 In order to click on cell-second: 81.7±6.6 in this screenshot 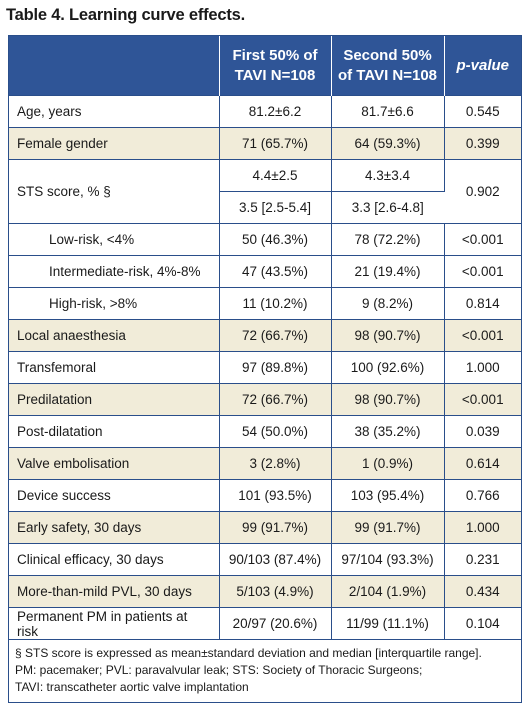, I will do `click(388, 111)`.